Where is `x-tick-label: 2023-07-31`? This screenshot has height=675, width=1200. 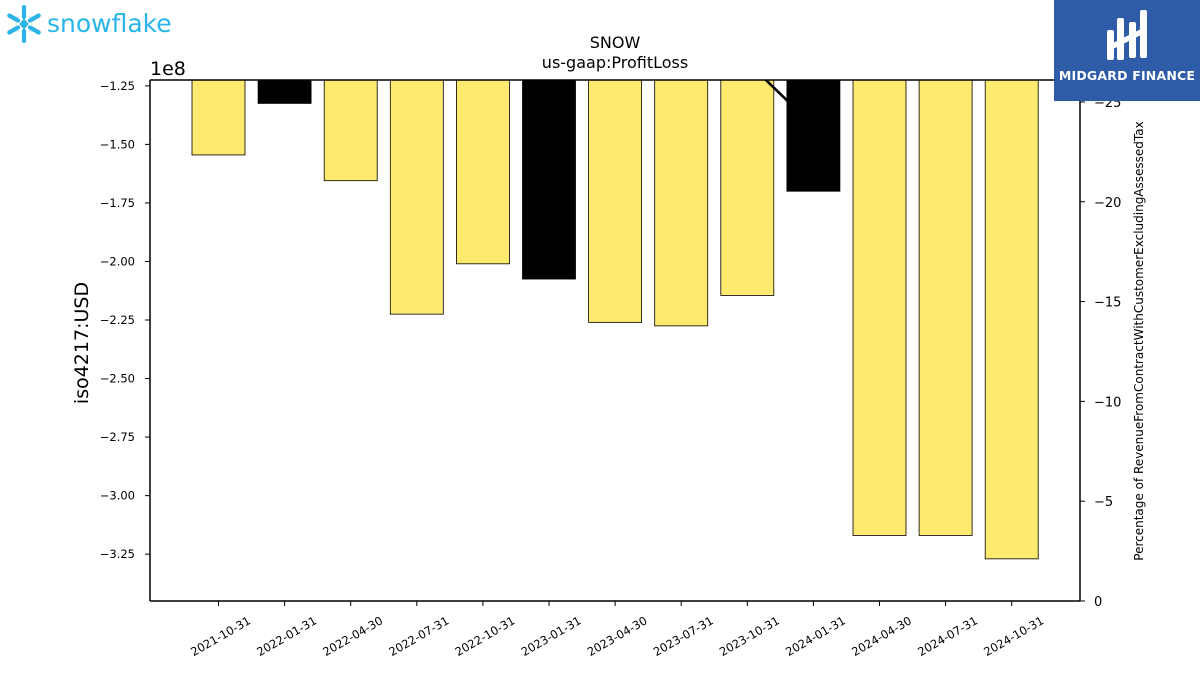 x-tick-label: 2023-07-31 is located at coordinates (683, 636).